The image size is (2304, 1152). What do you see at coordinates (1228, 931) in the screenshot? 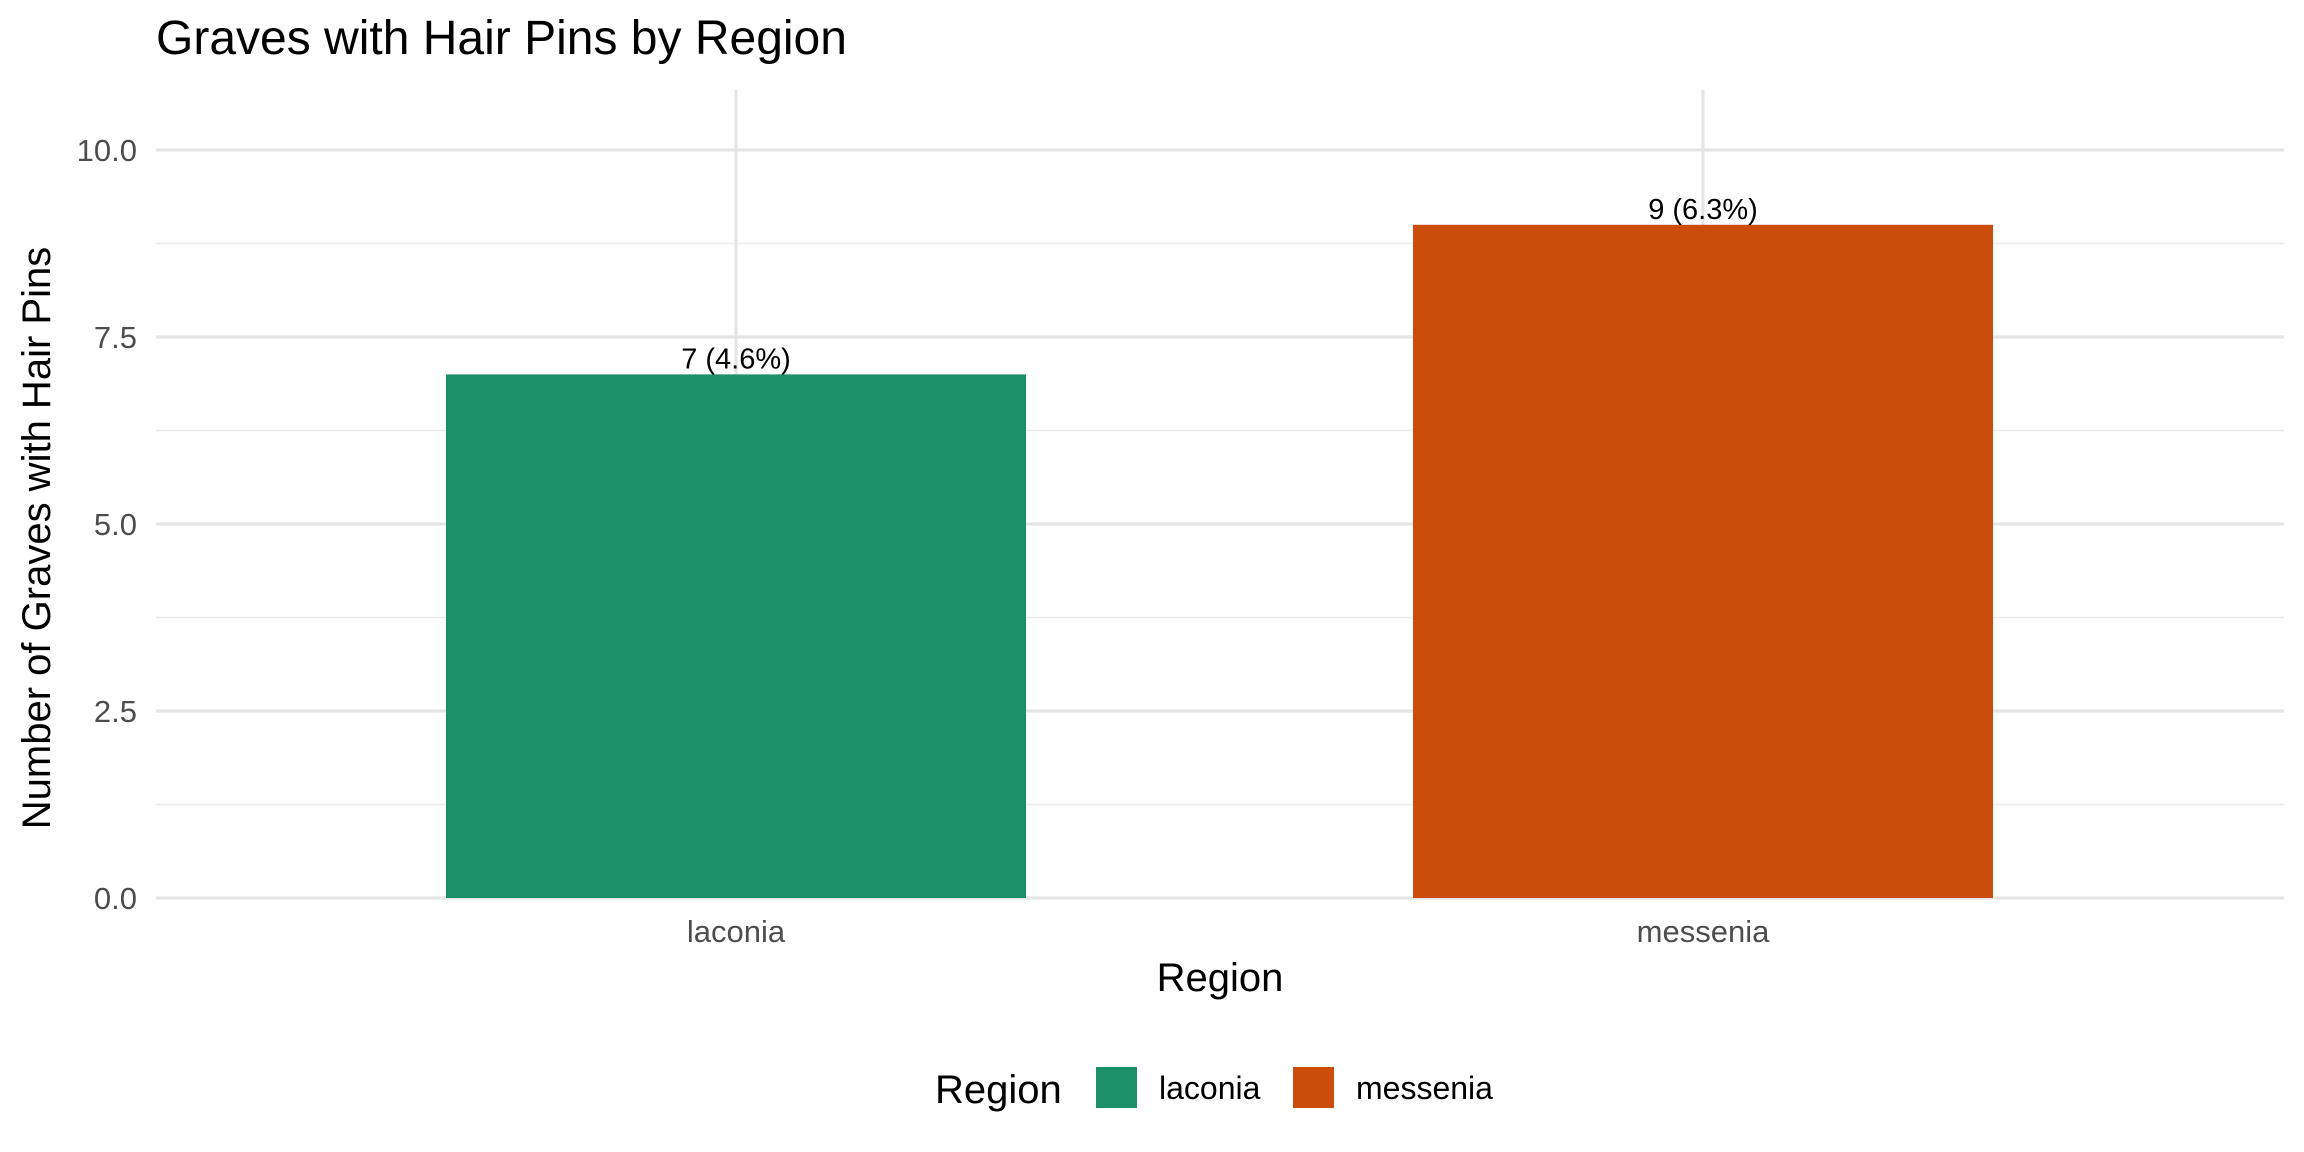
I see `x-axis-ticks: laconia messenia` at bounding box center [1228, 931].